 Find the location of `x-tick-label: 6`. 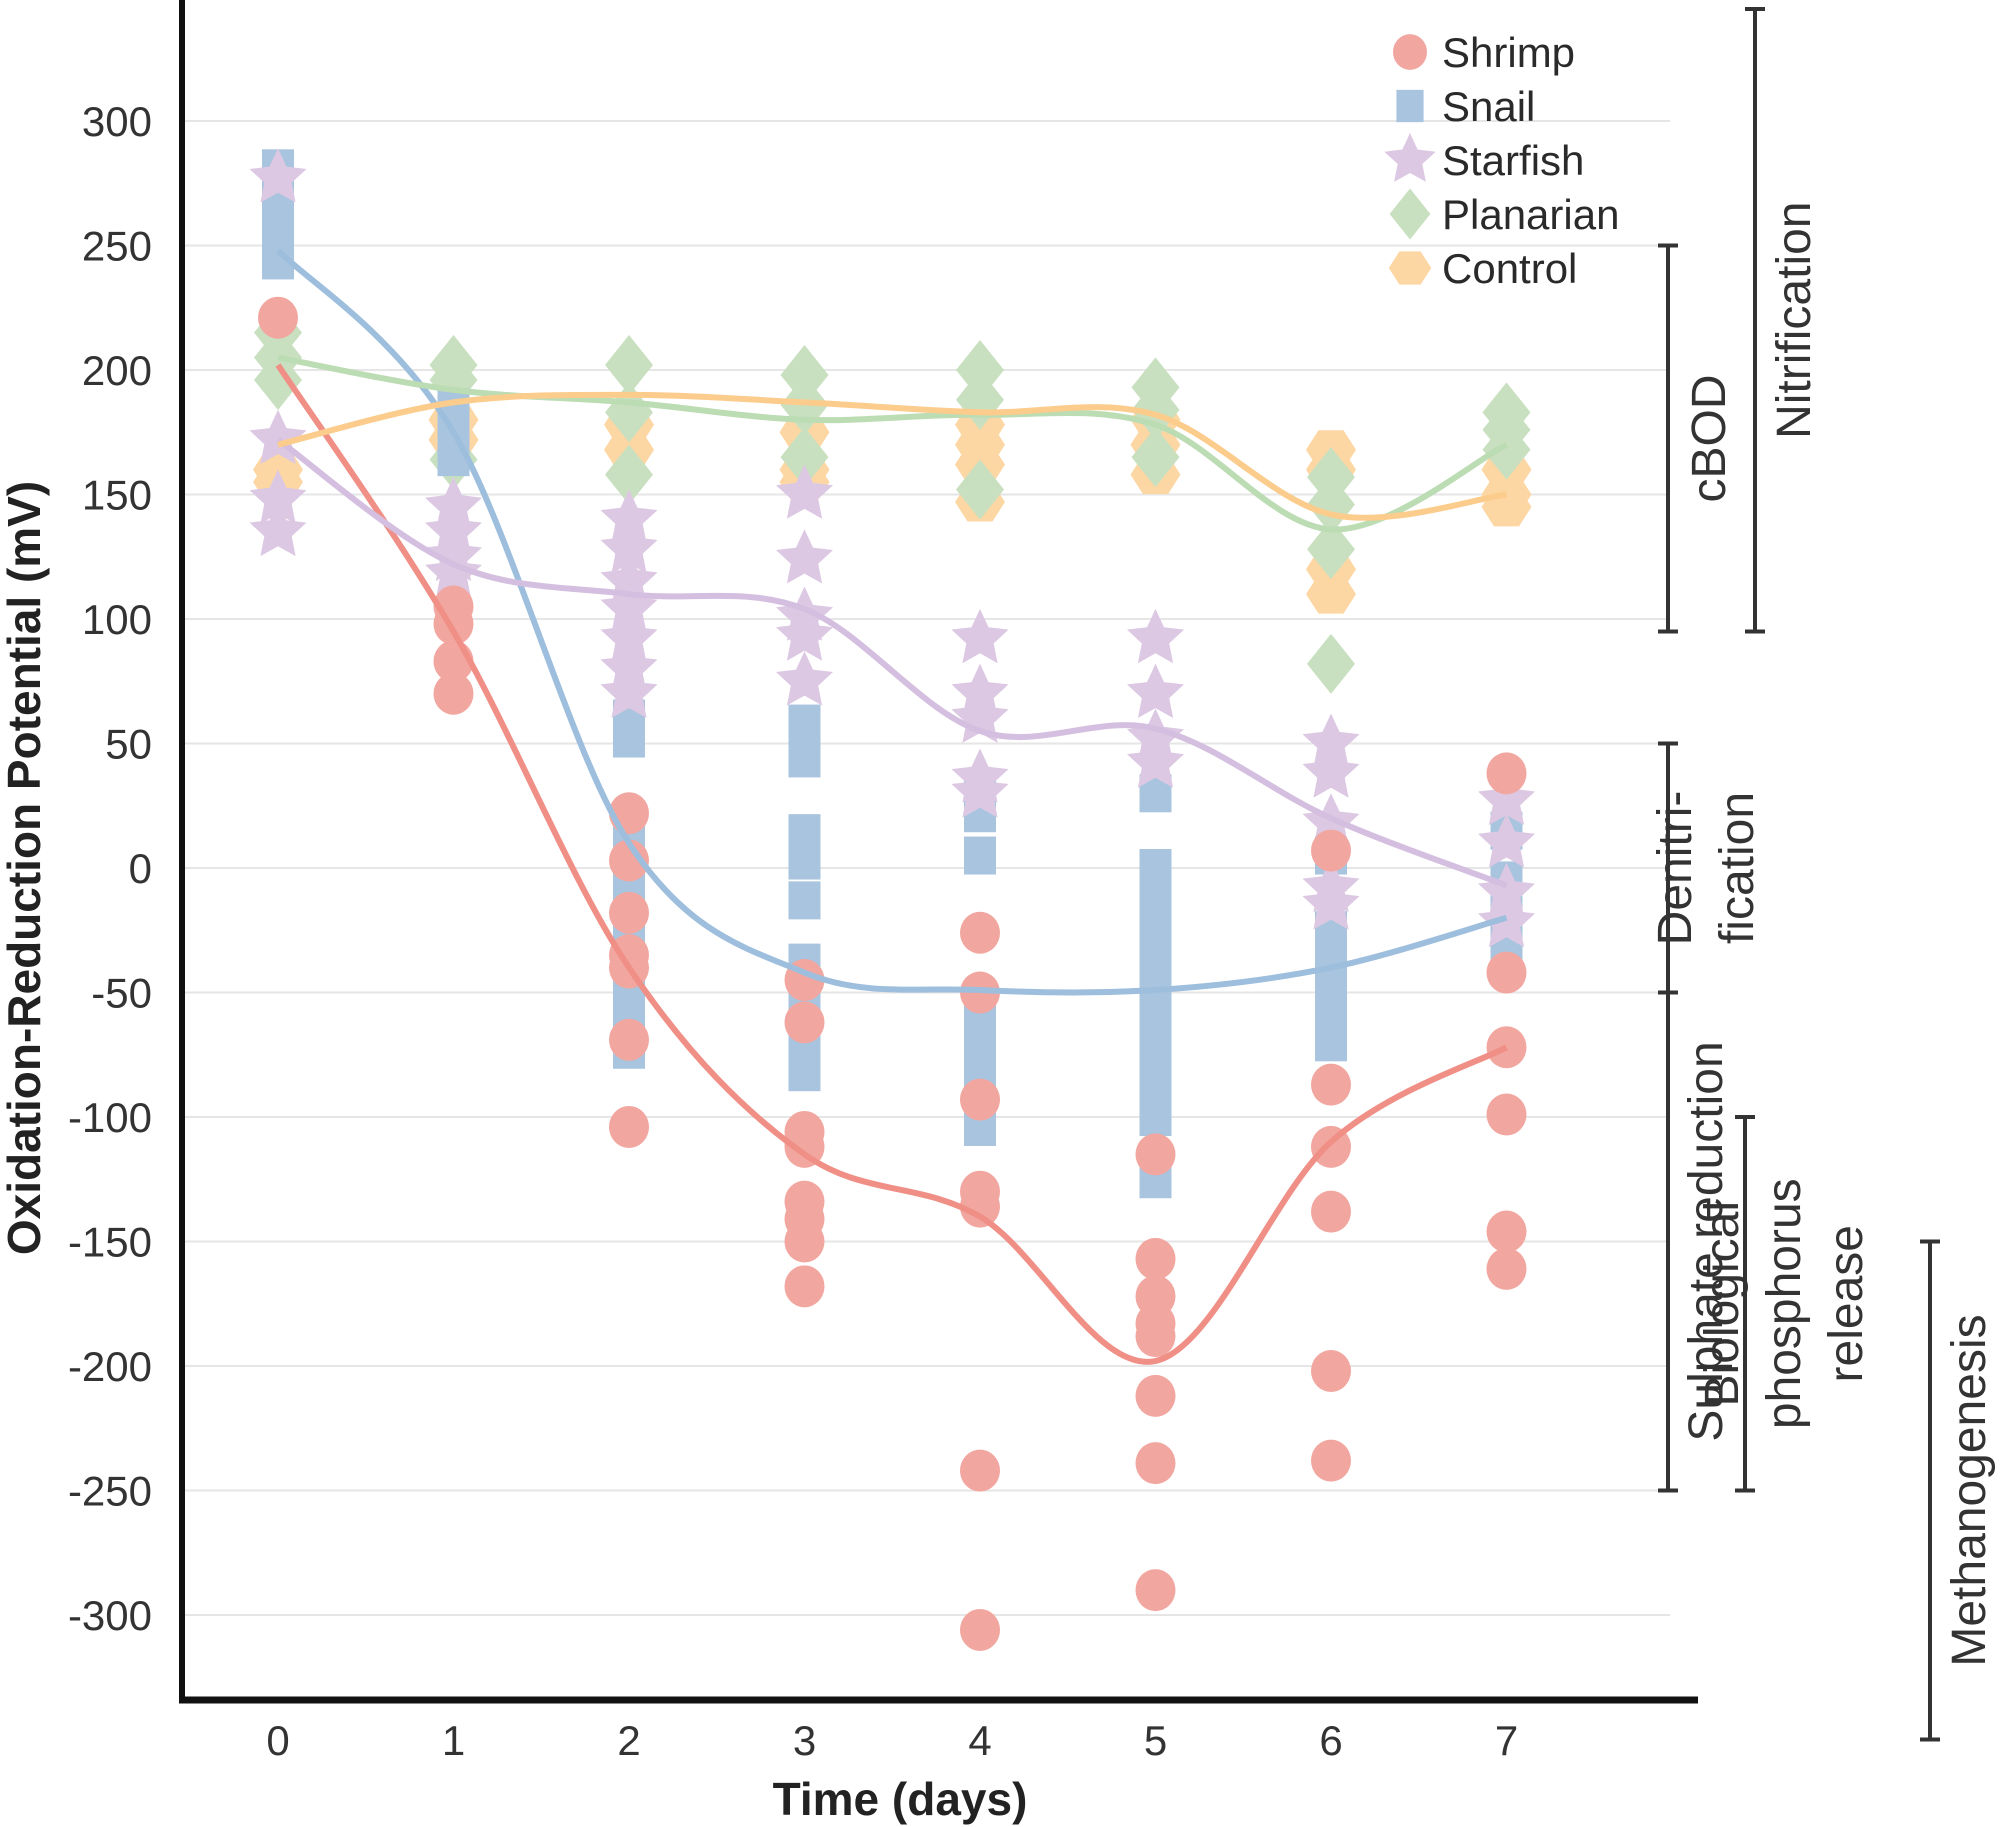

x-tick-label: 6 is located at coordinates (1330, 1740).